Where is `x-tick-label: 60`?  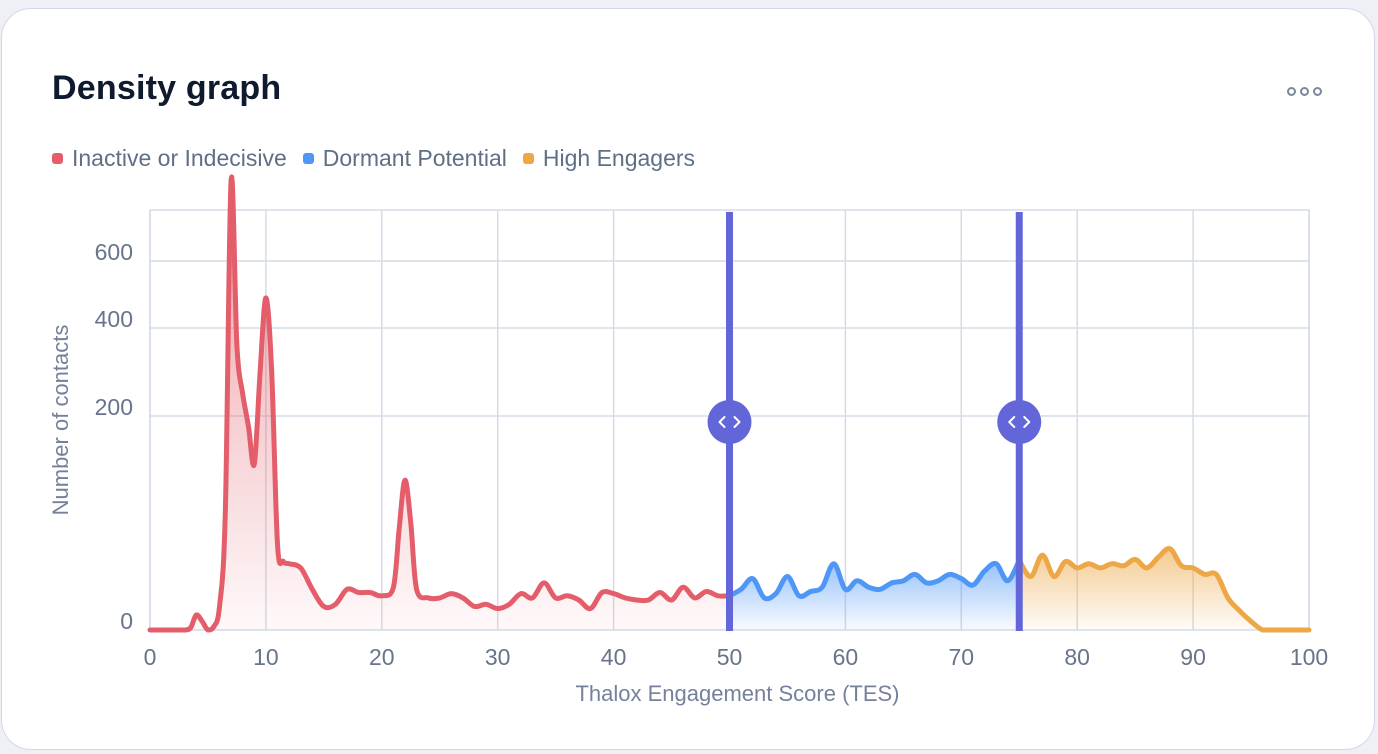
x-tick-label: 60 is located at coordinates (846, 657).